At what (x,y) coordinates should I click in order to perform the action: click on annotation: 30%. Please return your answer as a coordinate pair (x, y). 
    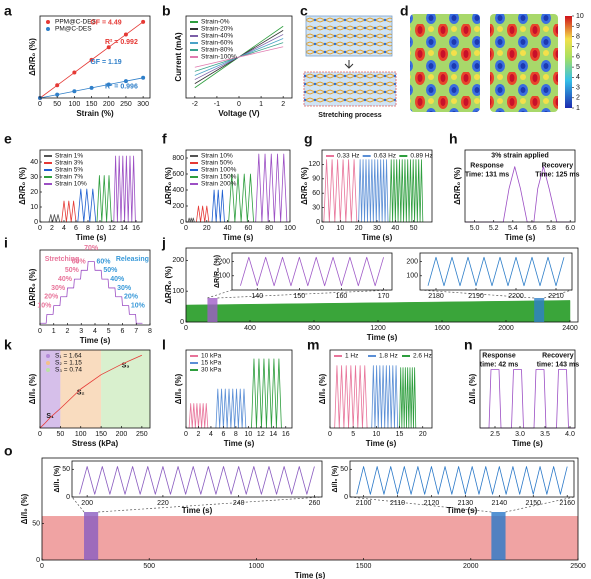
    Looking at the image, I should click on (124, 288).